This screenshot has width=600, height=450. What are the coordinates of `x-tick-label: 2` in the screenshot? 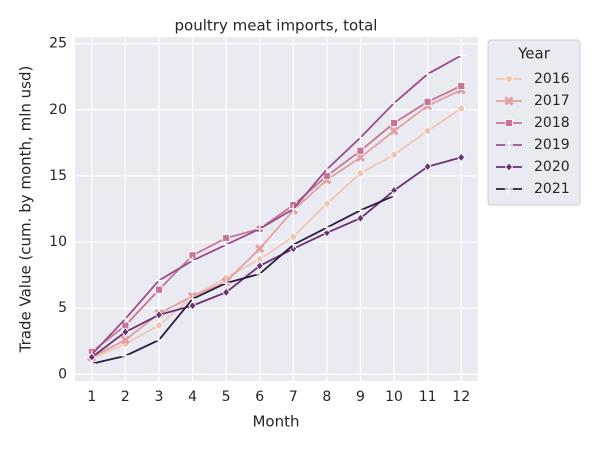 It's located at (125, 397).